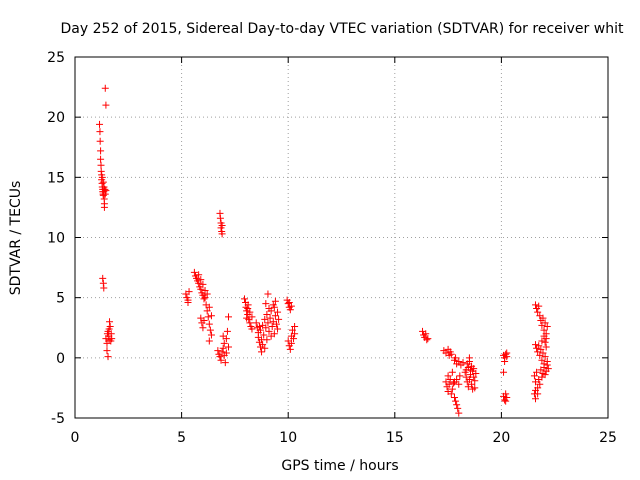  I want to click on x-tick-label: 15, so click(395, 438).